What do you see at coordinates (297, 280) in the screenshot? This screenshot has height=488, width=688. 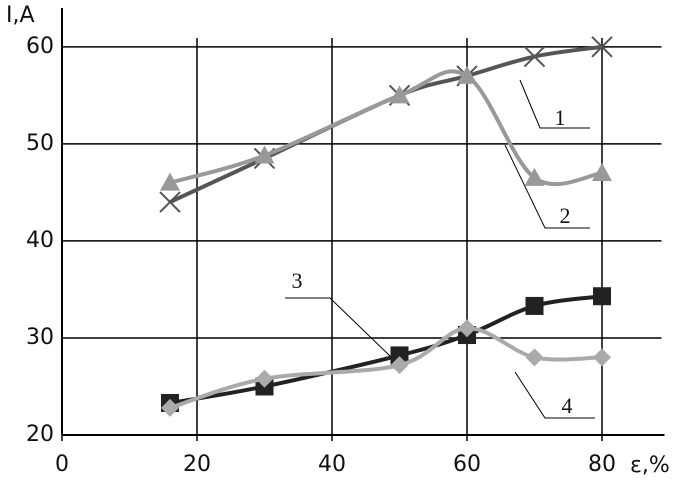 I see `series-label: 3` at bounding box center [297, 280].